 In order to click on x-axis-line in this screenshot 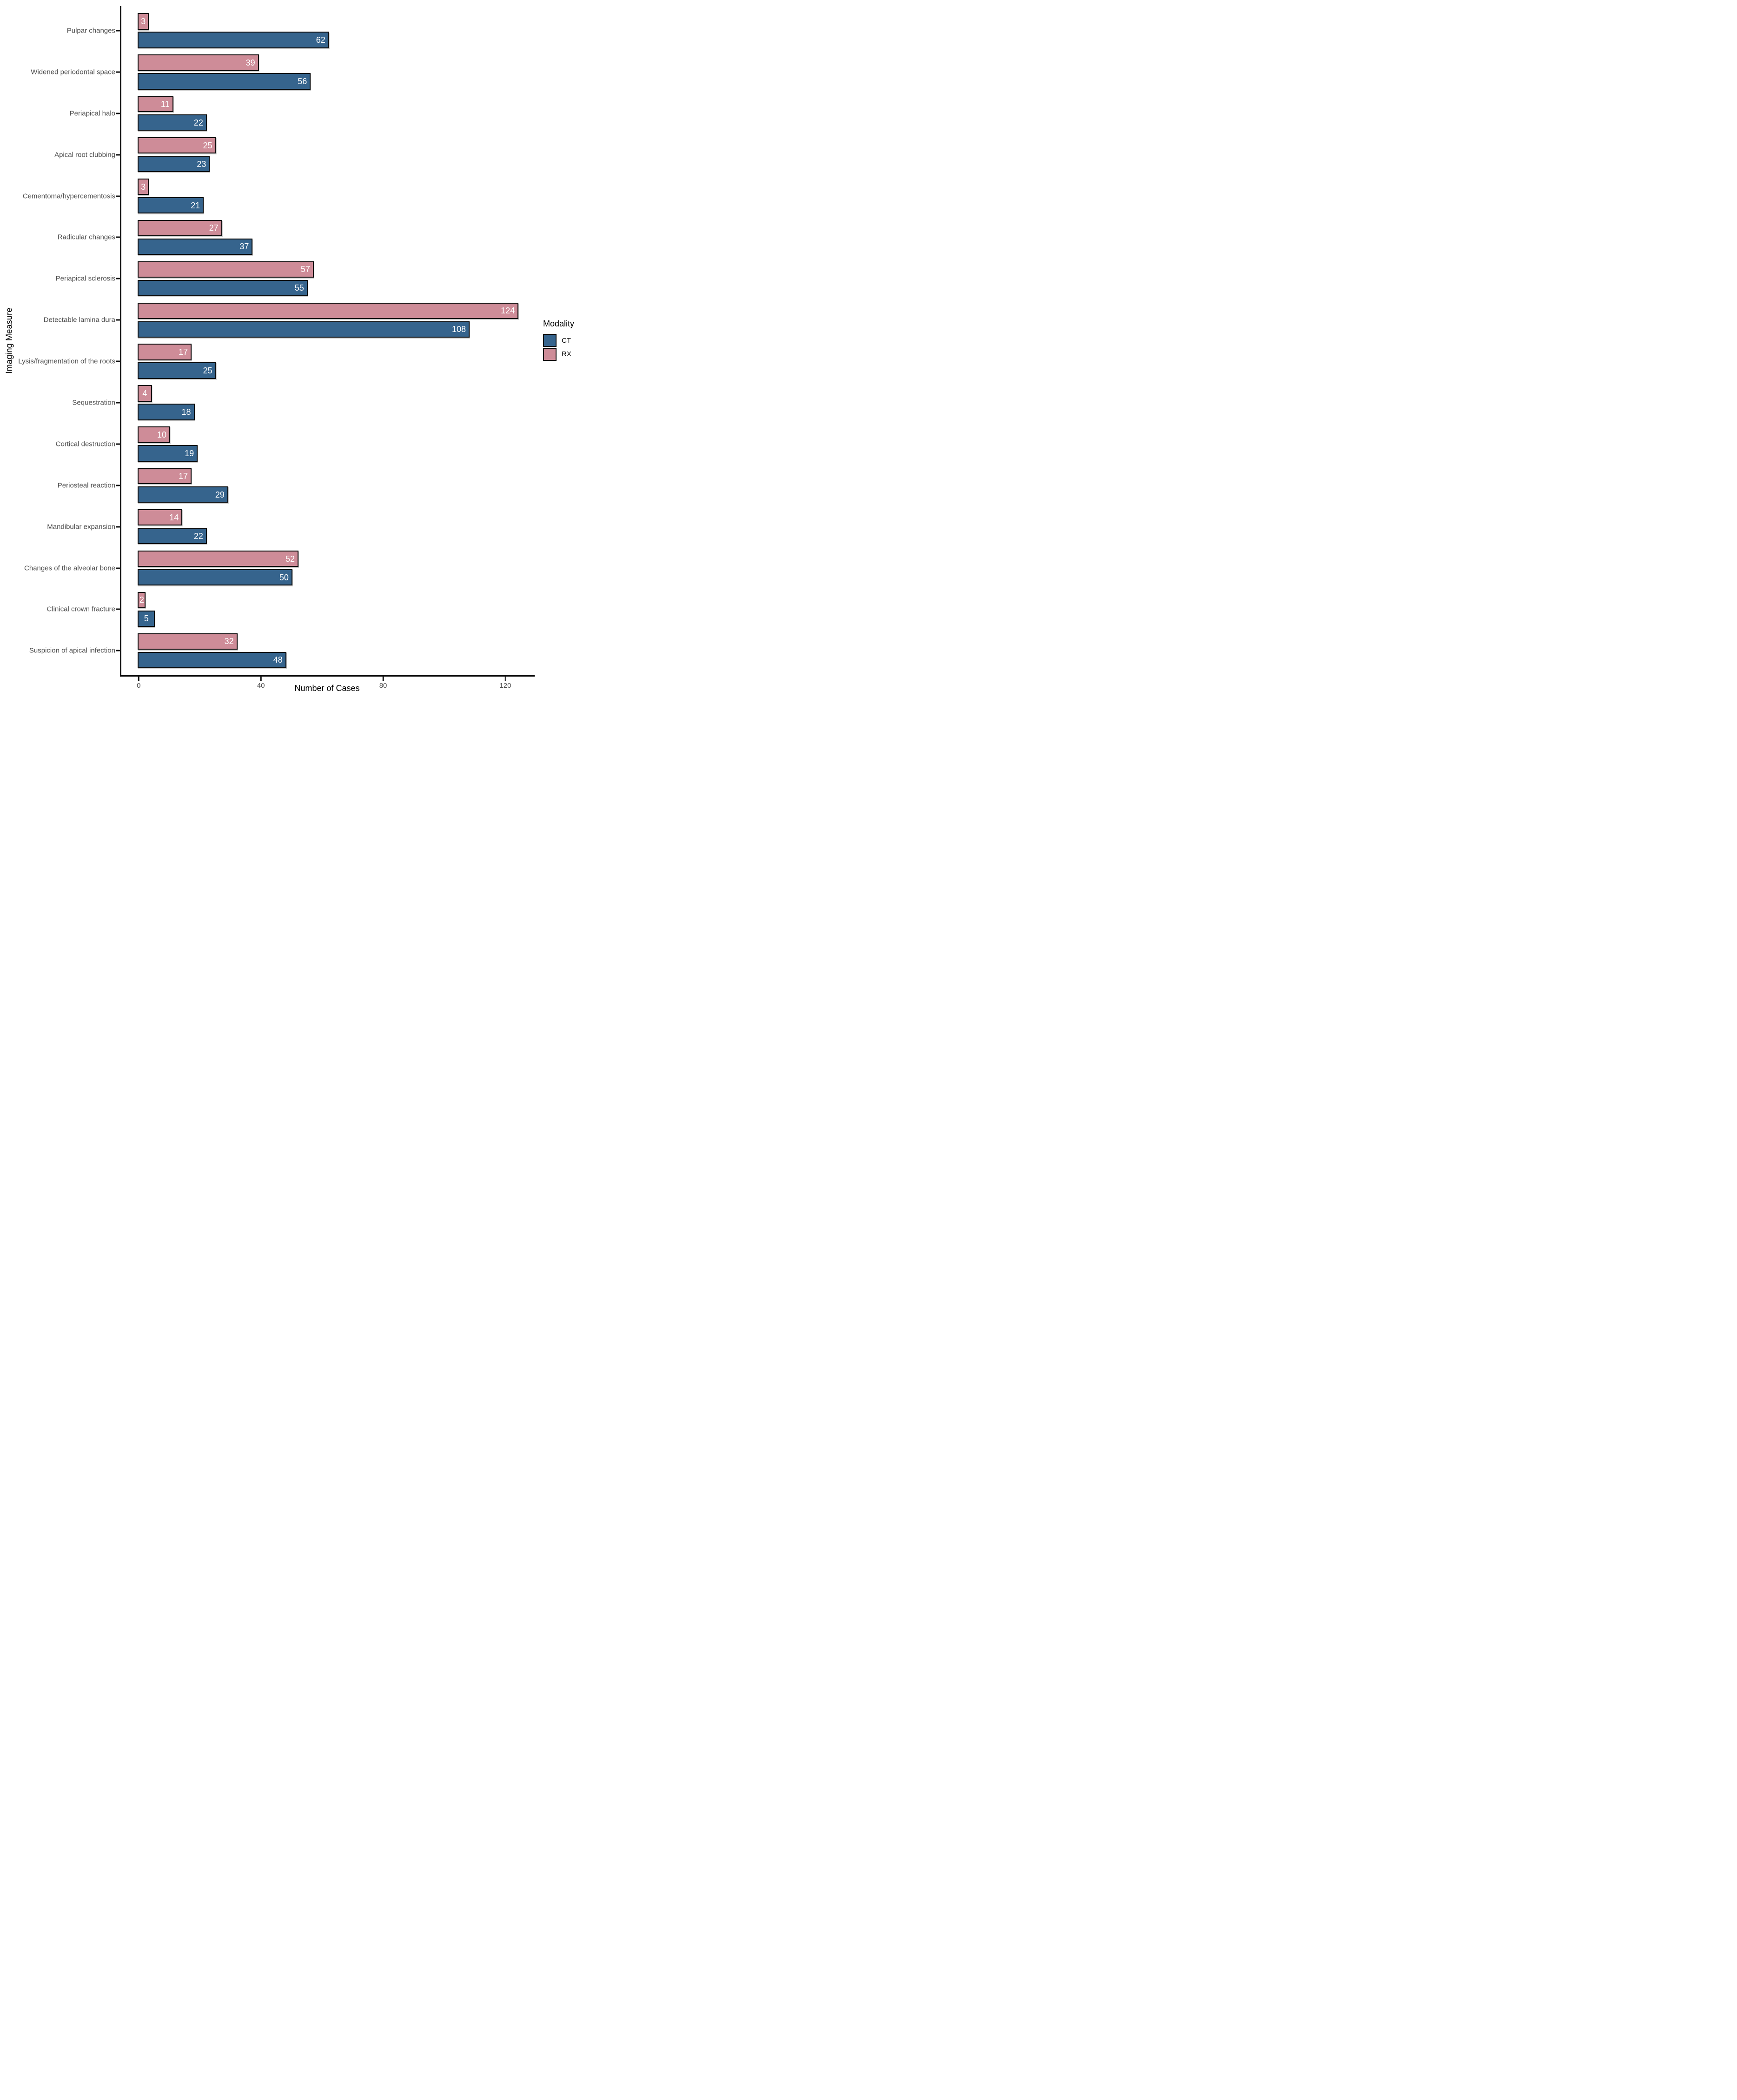, I will do `click(327, 676)`.